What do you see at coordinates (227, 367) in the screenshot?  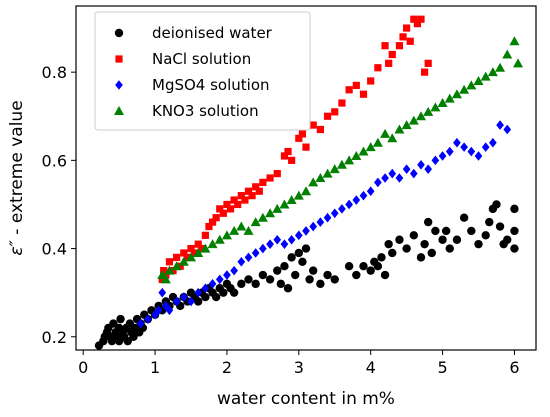 I see `x-tick-label: 2` at bounding box center [227, 367].